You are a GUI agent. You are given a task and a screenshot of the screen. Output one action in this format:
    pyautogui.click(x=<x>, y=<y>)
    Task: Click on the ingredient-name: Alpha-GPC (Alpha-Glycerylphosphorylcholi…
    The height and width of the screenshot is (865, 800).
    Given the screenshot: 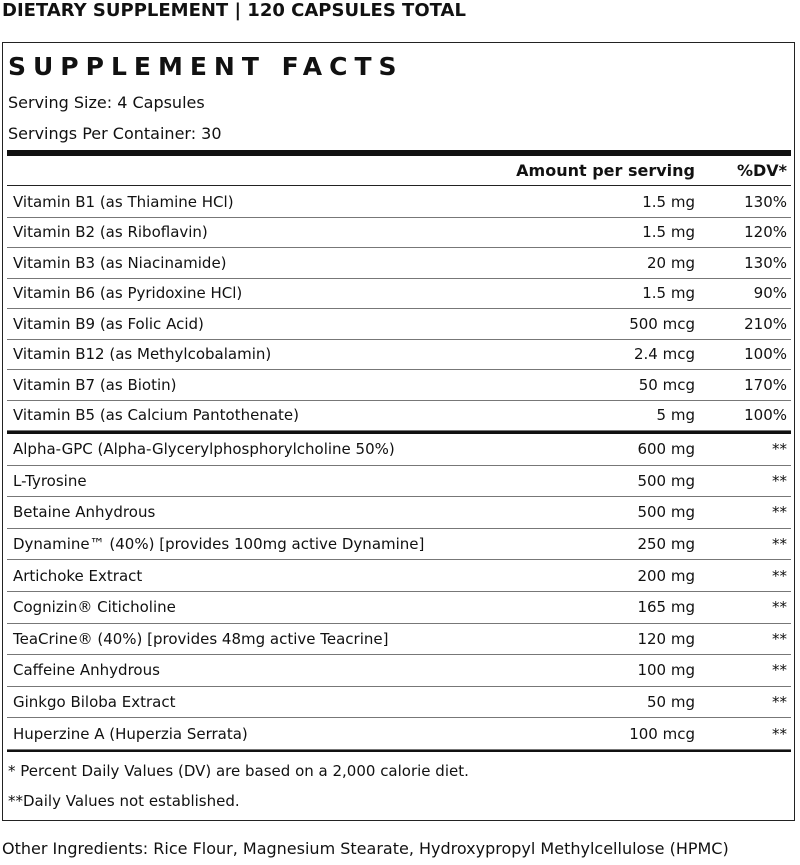 What is the action you would take?
    pyautogui.click(x=204, y=449)
    